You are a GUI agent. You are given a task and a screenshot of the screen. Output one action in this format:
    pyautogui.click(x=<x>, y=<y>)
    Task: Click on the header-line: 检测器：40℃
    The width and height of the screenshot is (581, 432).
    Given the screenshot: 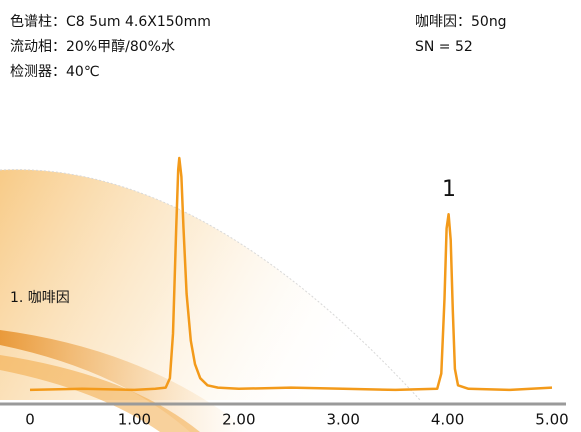 What is the action you would take?
    pyautogui.click(x=55, y=72)
    